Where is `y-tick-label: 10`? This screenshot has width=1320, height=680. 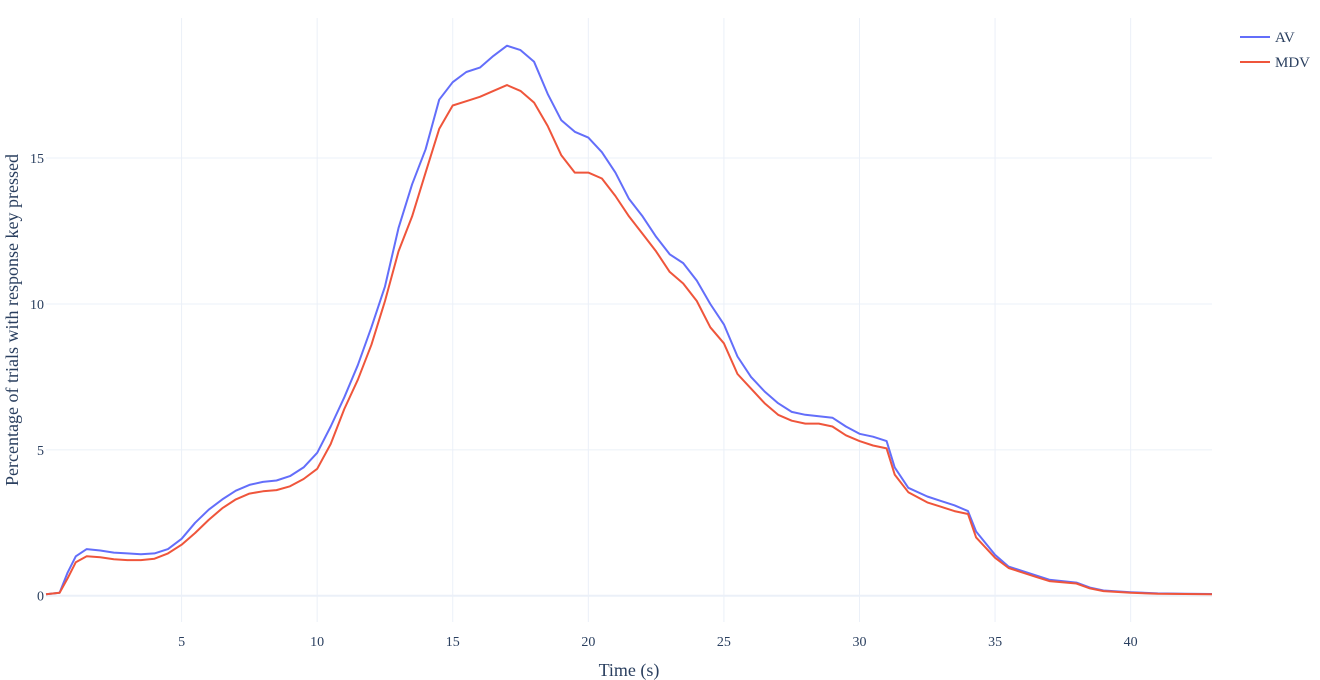 y-tick-label: 10 is located at coordinates (37, 305).